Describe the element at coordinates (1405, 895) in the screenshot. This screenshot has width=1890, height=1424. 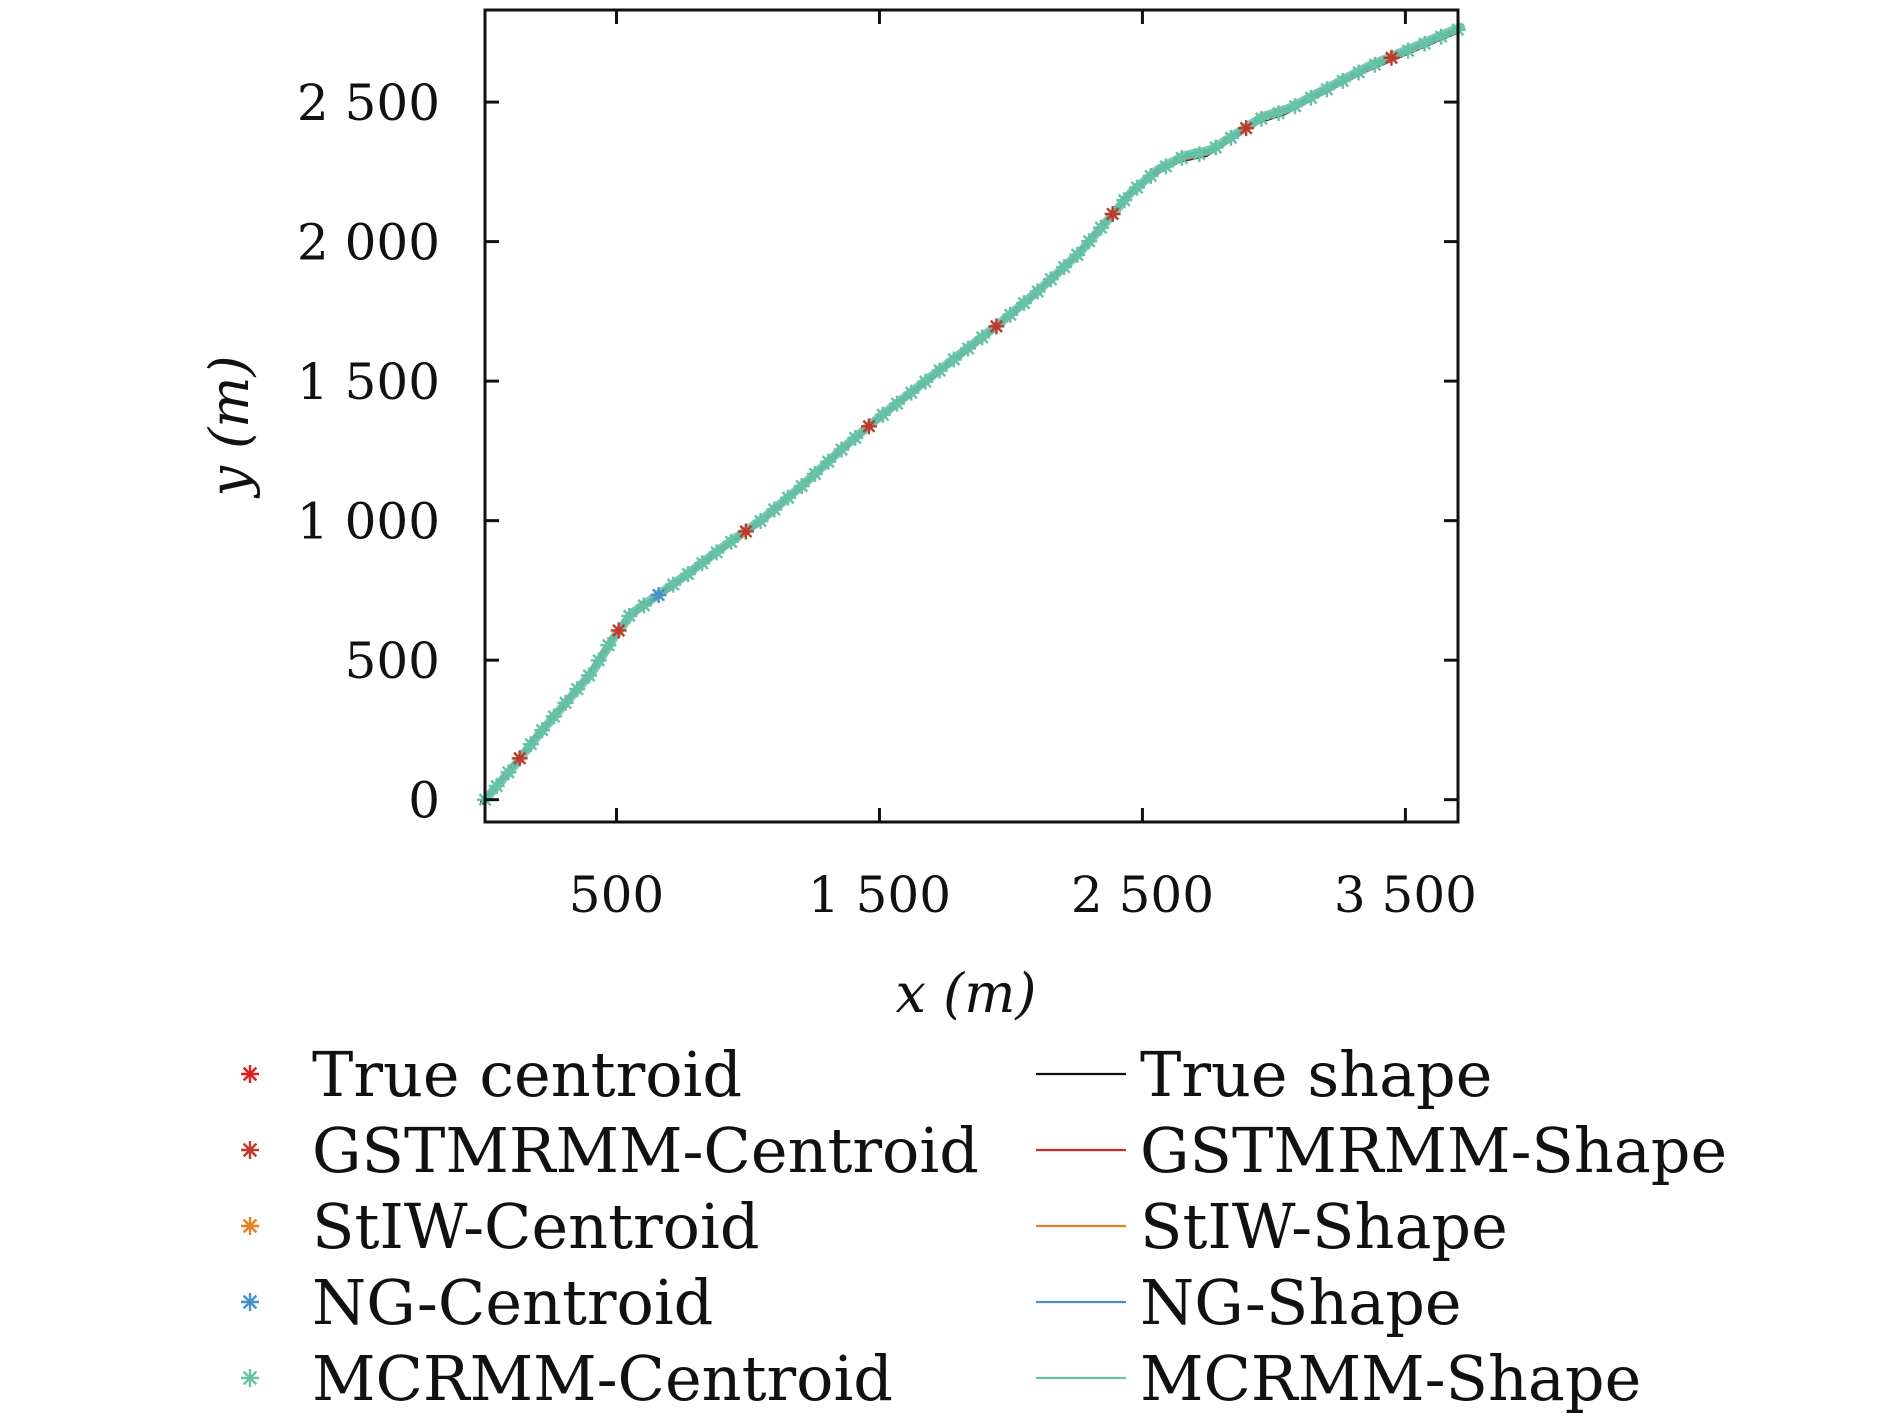
I see `x-tick-label: 3 500` at that location.